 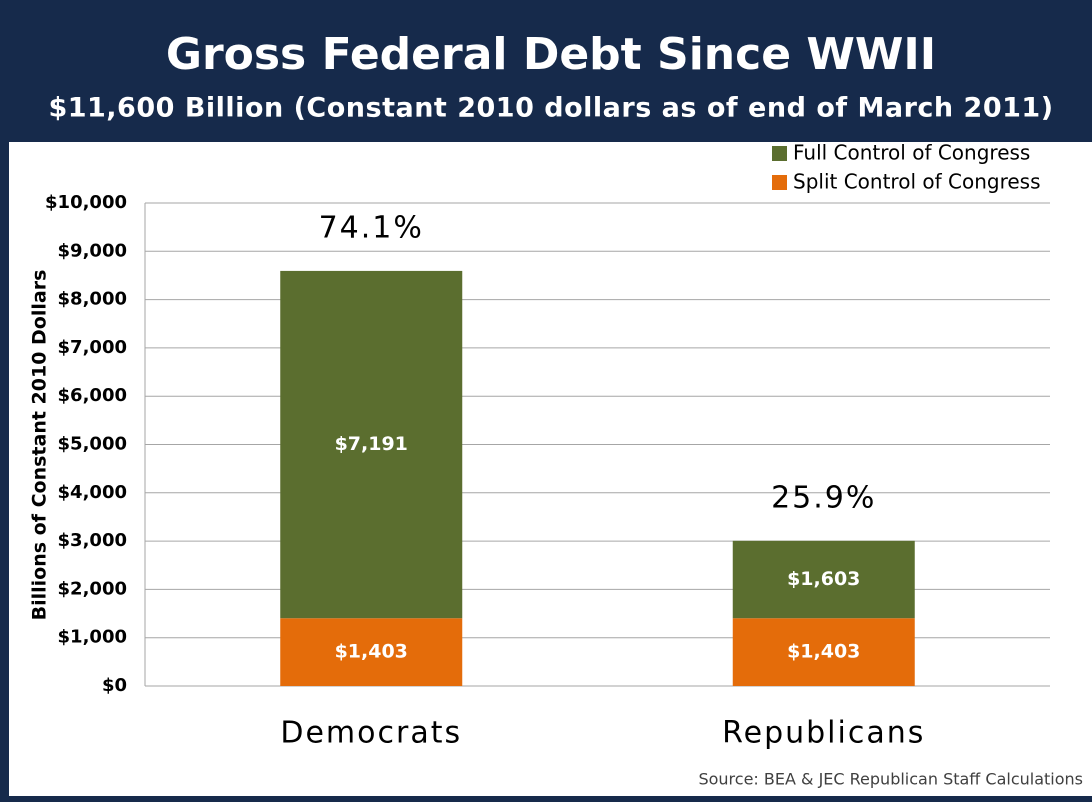 I want to click on y-axis-label: Billions of Constant 2010 Dollars, so click(x=40, y=445).